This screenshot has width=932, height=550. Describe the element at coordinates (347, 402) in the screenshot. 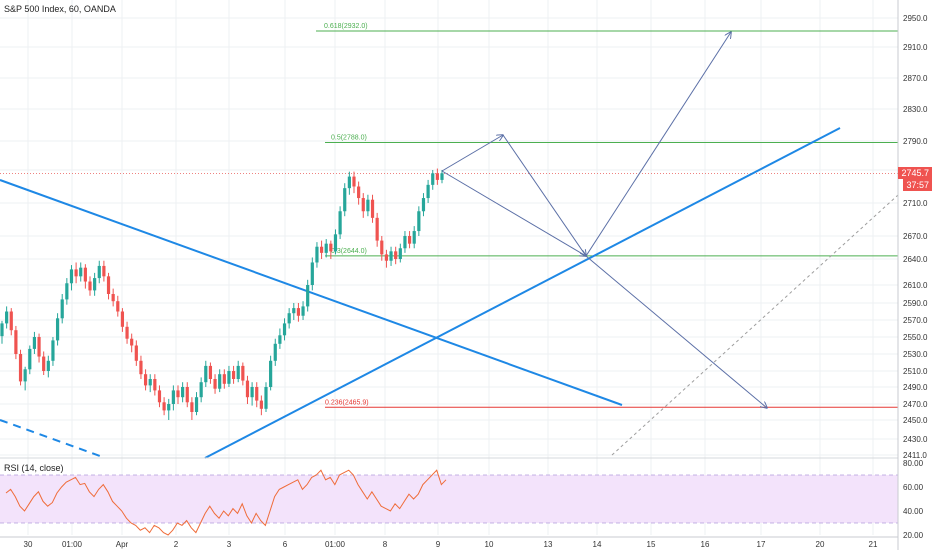

I see `fib-label: 0.236(2465.9)` at that location.